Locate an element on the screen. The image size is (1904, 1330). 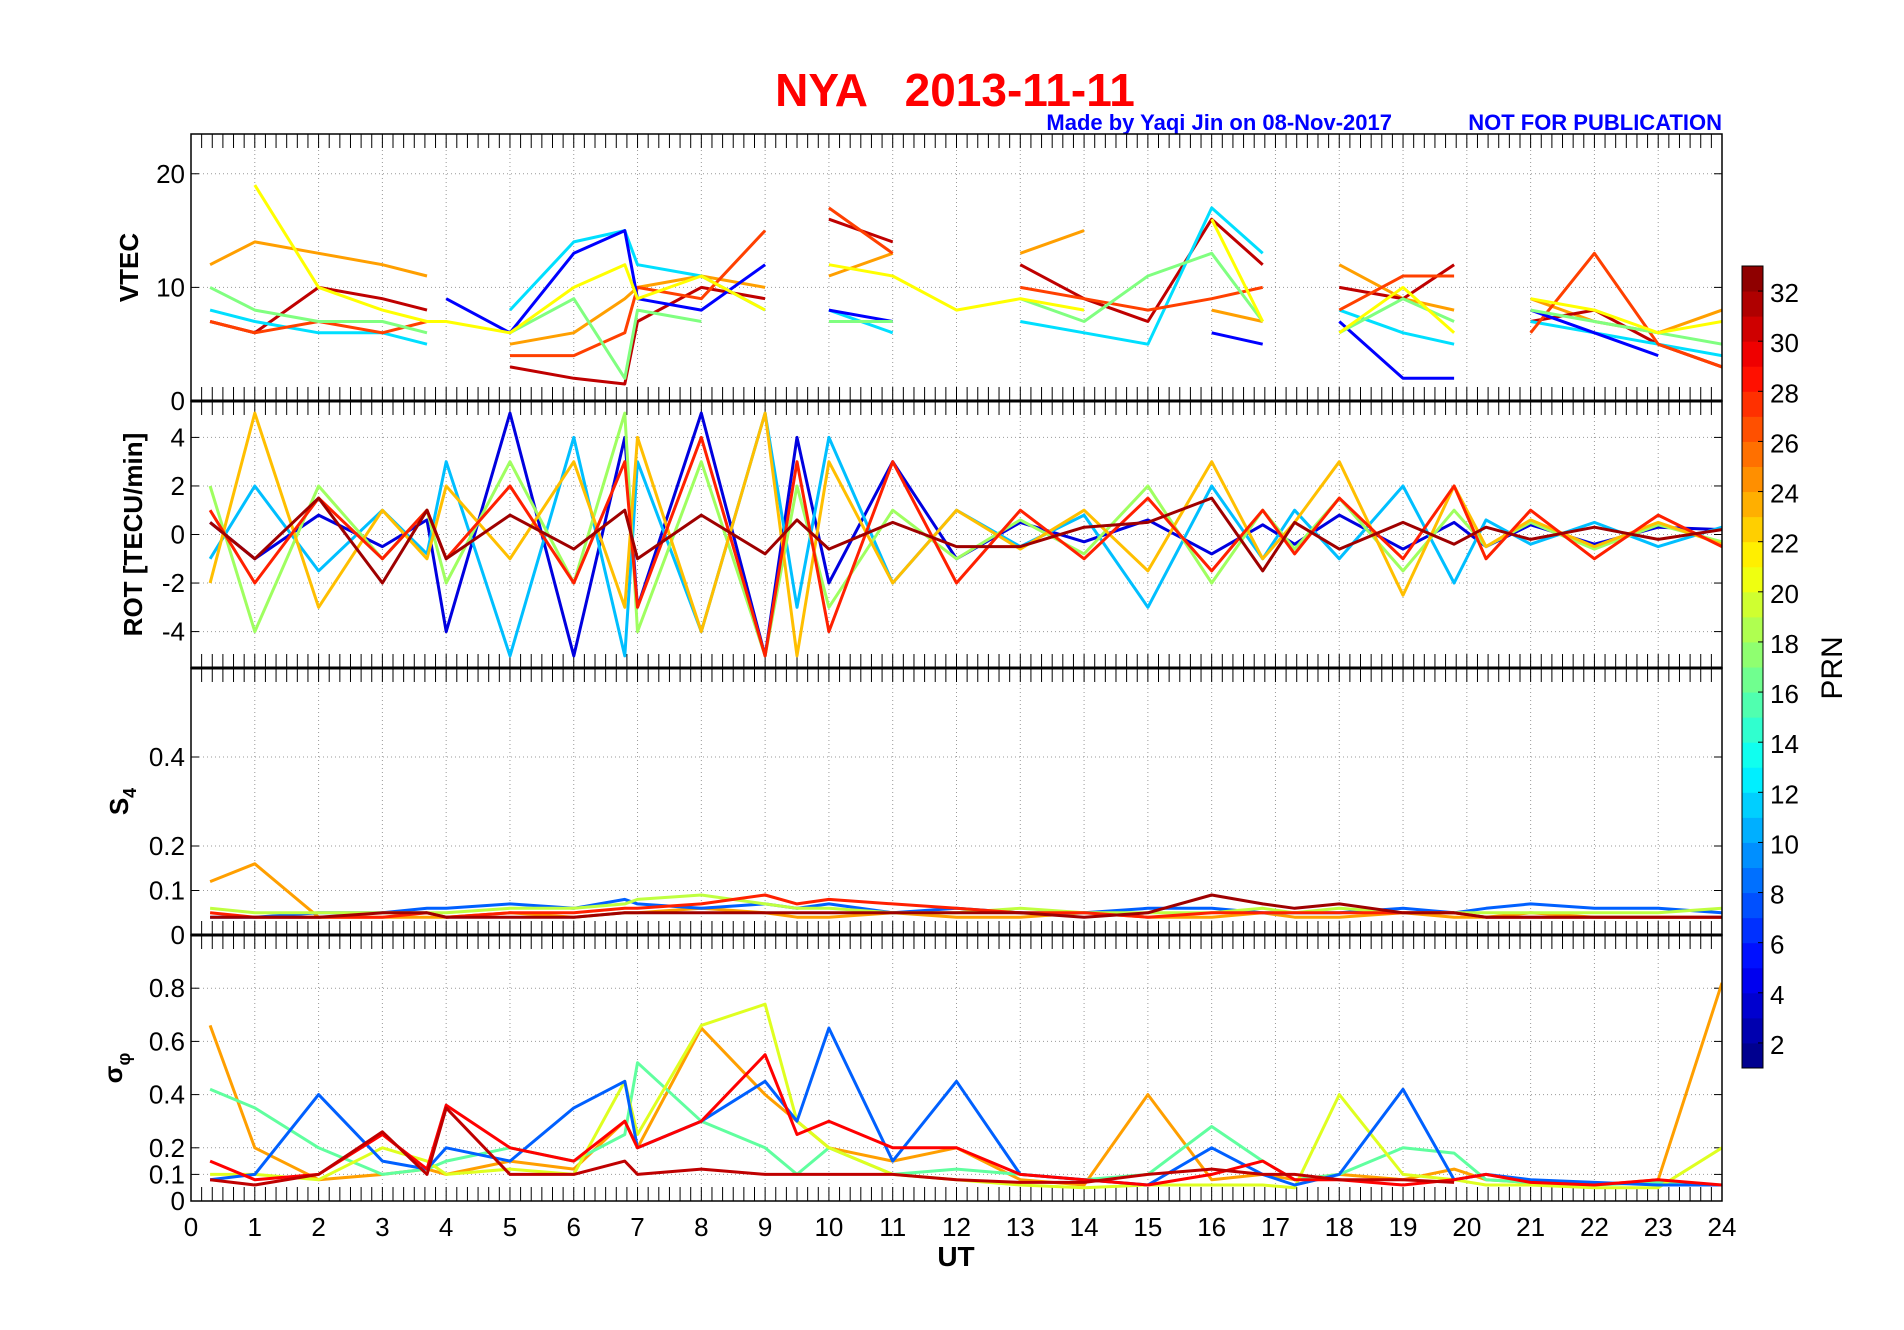
colorbar-tick-label: 28 is located at coordinates (1784, 393).